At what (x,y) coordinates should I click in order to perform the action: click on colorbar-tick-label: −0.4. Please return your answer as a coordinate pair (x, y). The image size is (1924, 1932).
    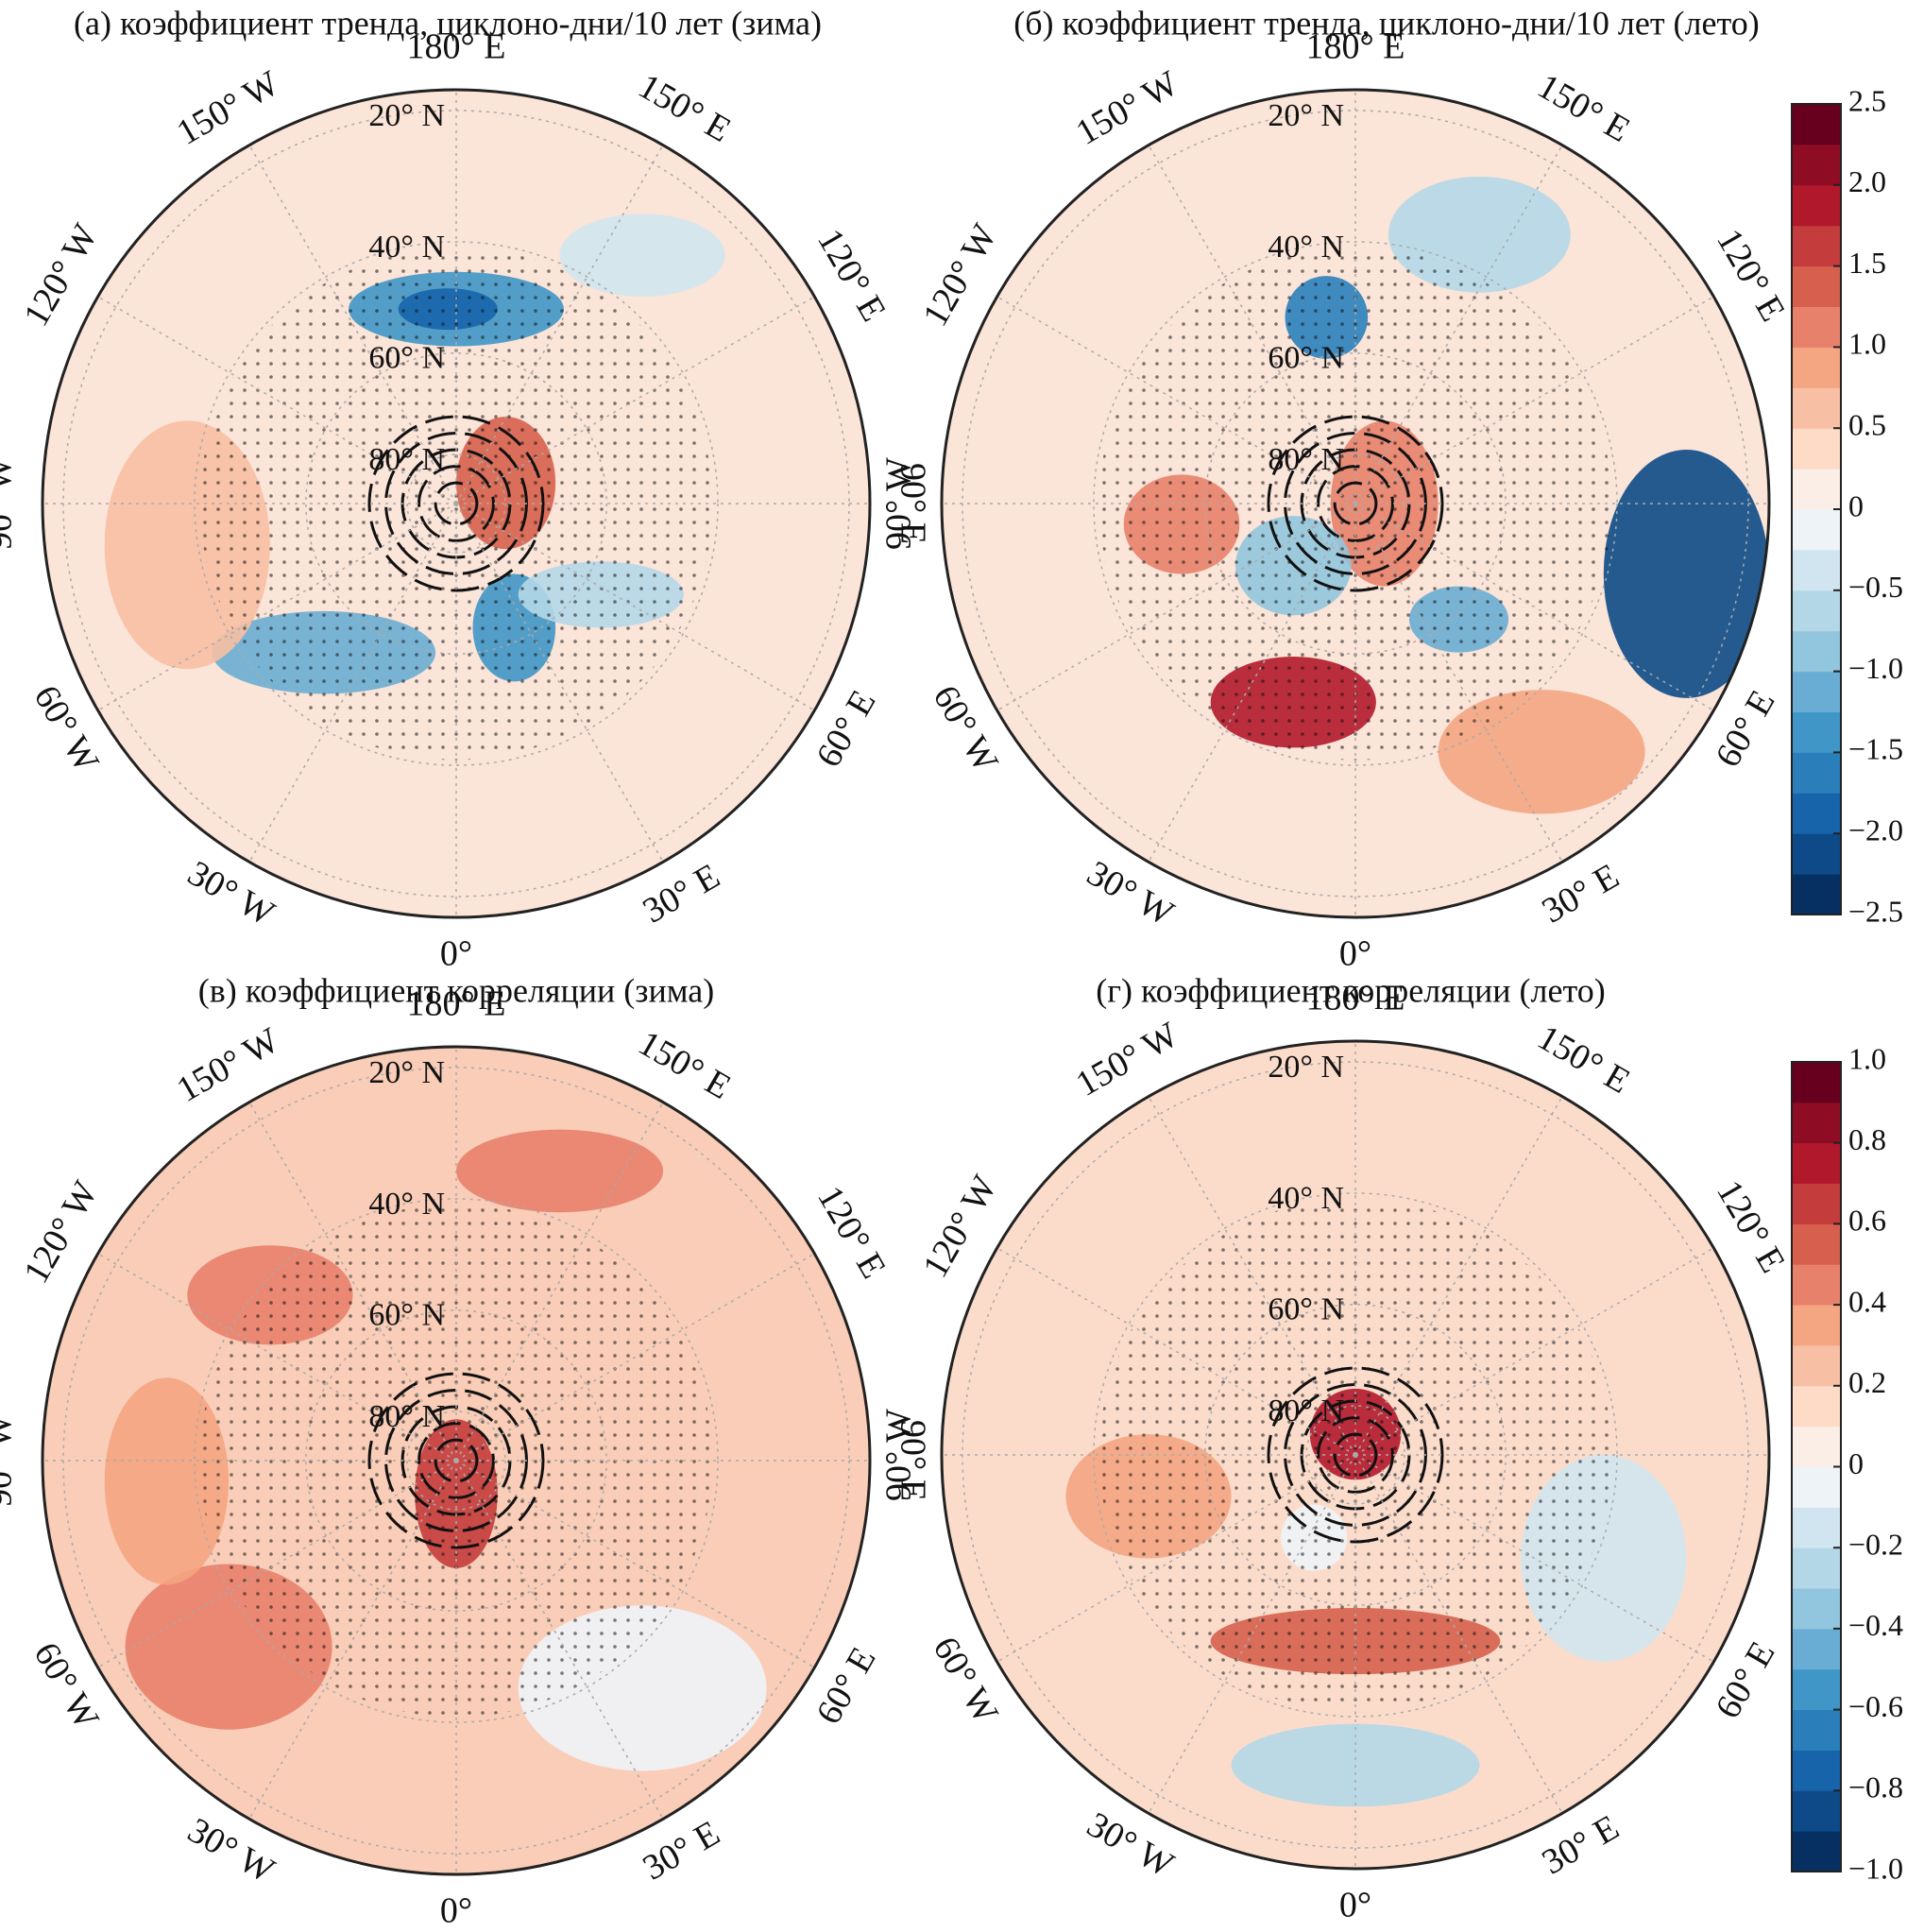
    Looking at the image, I should click on (1875, 1625).